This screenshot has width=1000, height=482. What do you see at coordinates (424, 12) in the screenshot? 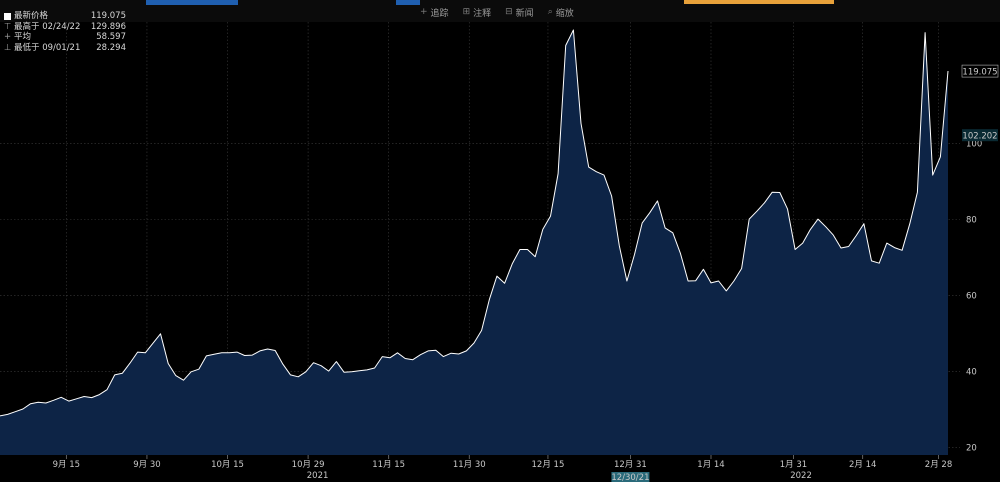
I see `plus-icon: +` at bounding box center [424, 12].